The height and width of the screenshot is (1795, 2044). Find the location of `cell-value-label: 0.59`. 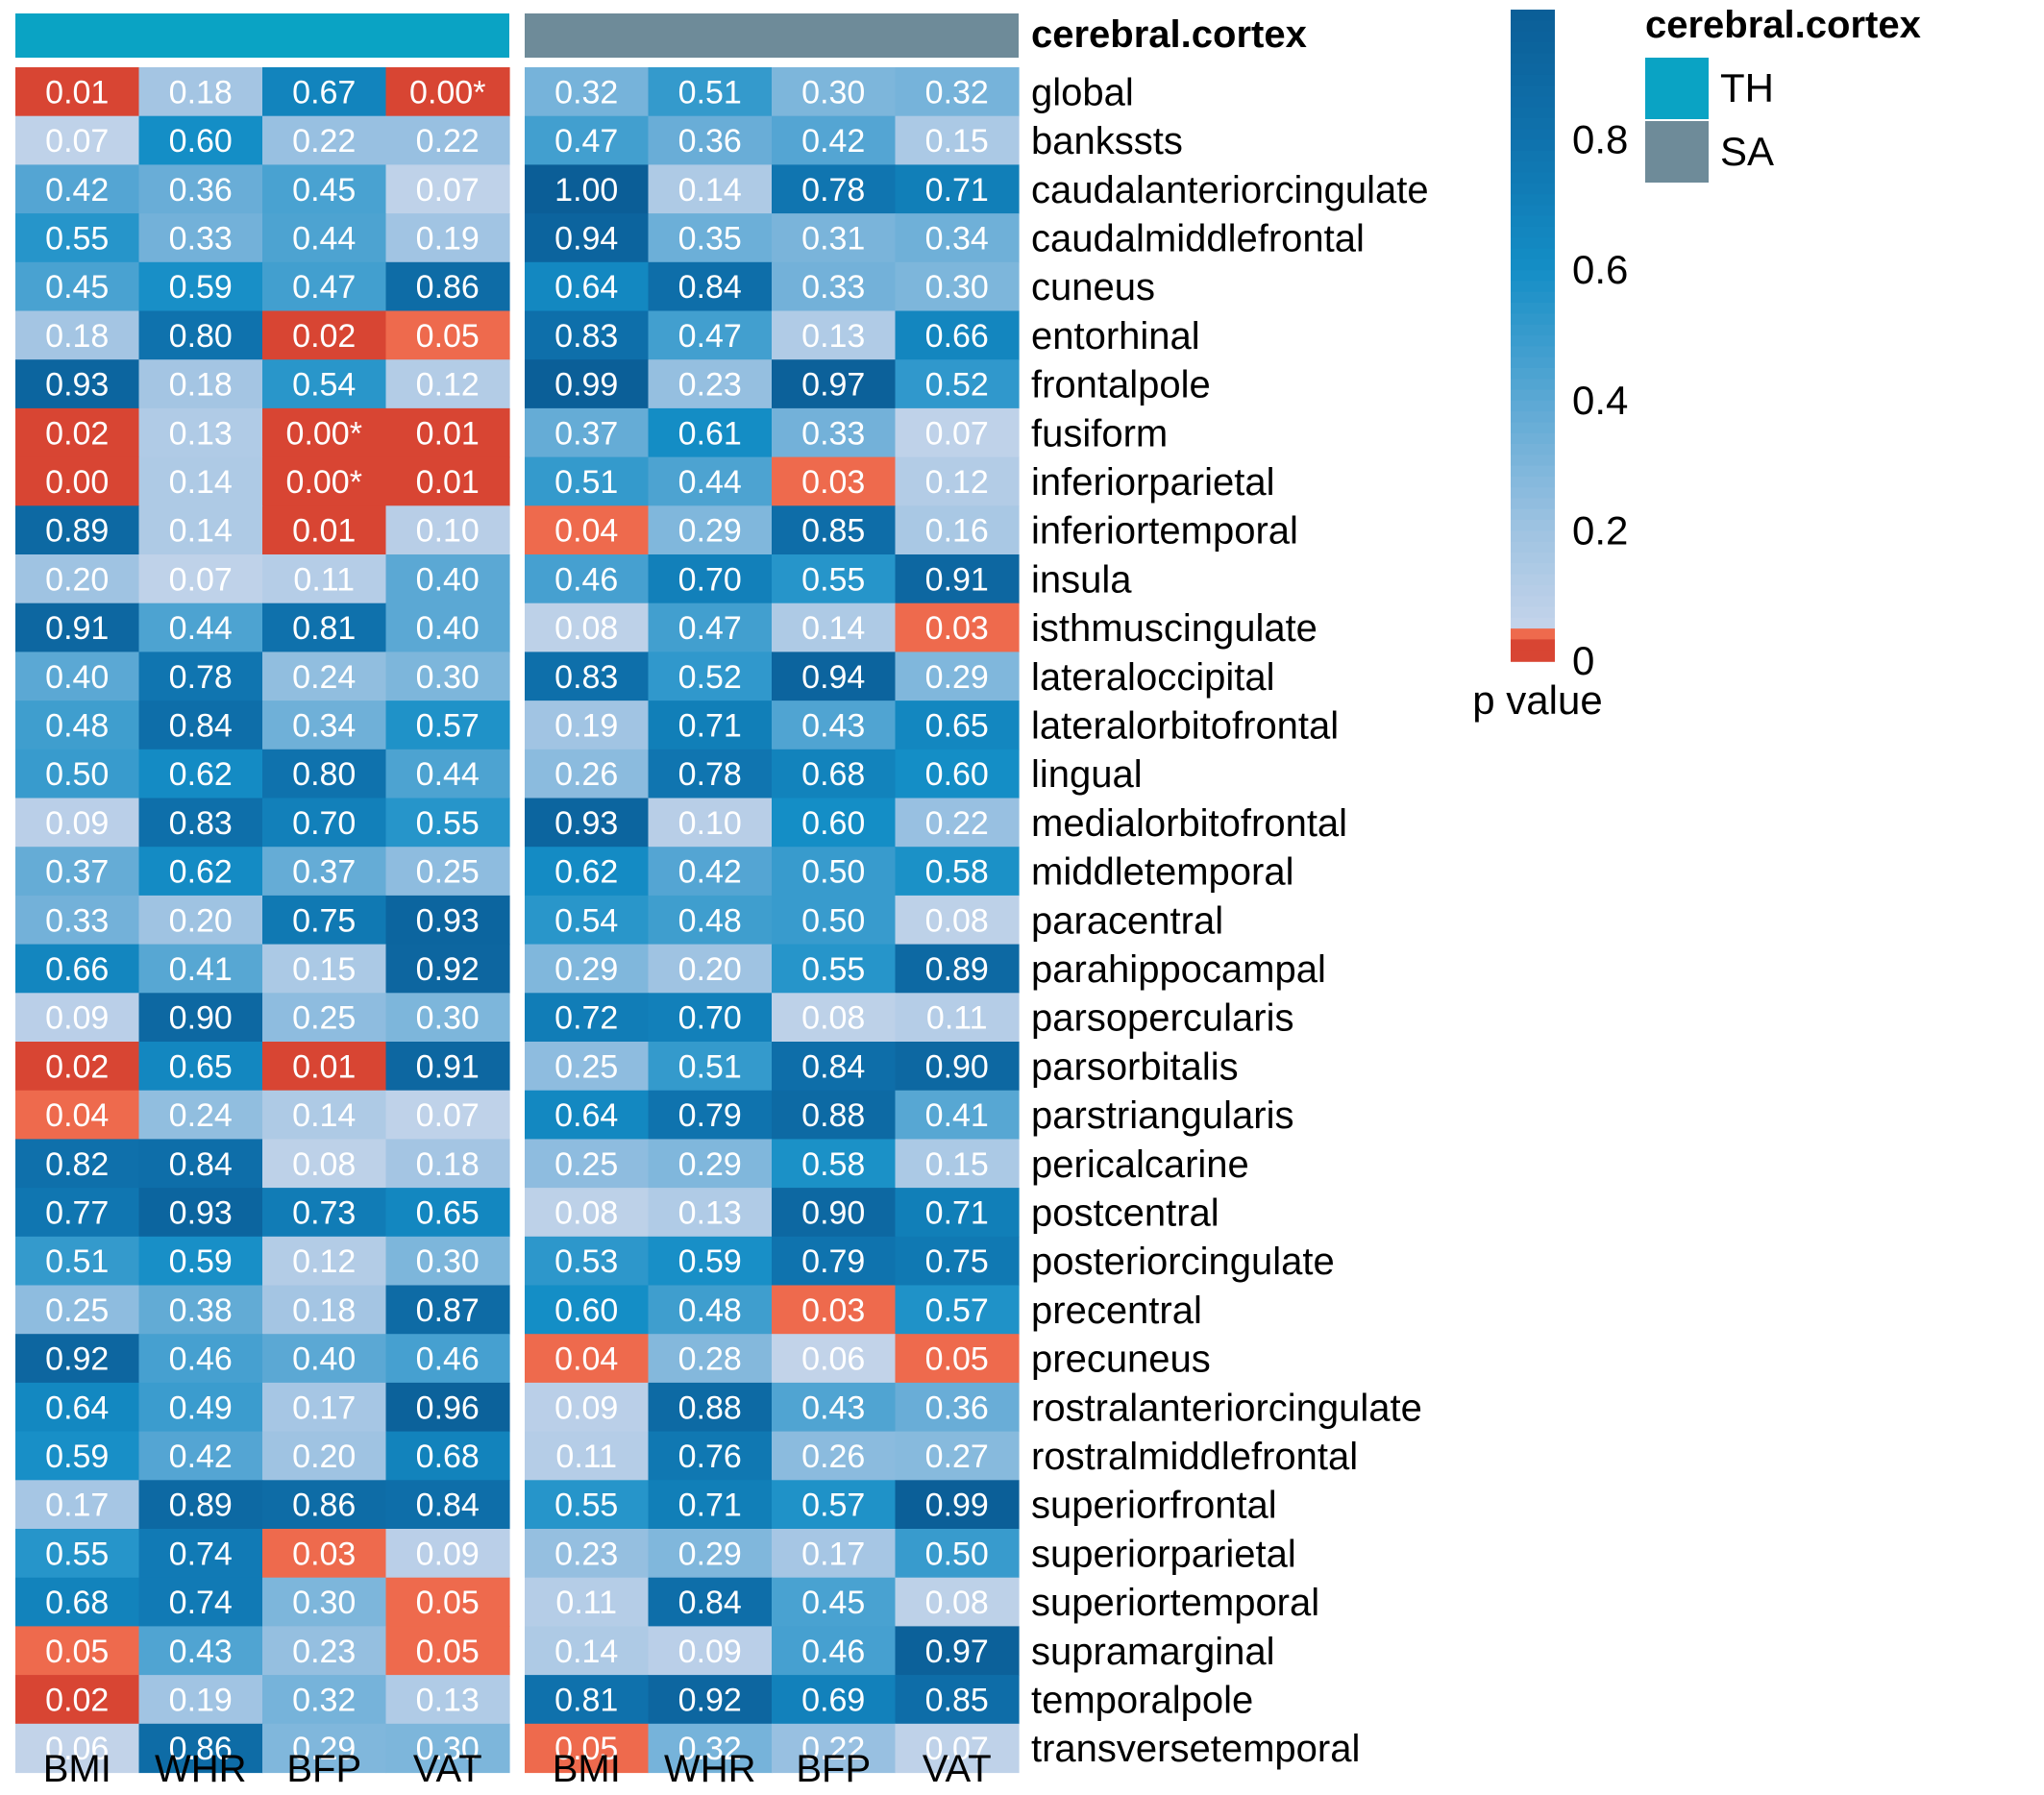

cell-value-label: 0.59 is located at coordinates (201, 288).